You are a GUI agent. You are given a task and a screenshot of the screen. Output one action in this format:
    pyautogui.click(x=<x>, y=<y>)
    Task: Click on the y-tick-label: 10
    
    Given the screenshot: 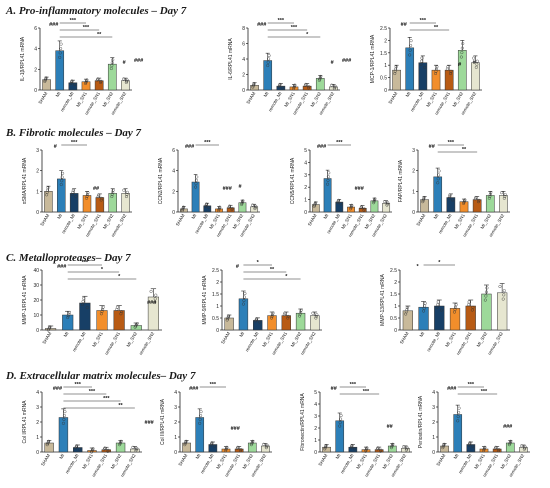 What is the action you would take?
    pyautogui.click(x=36, y=316)
    